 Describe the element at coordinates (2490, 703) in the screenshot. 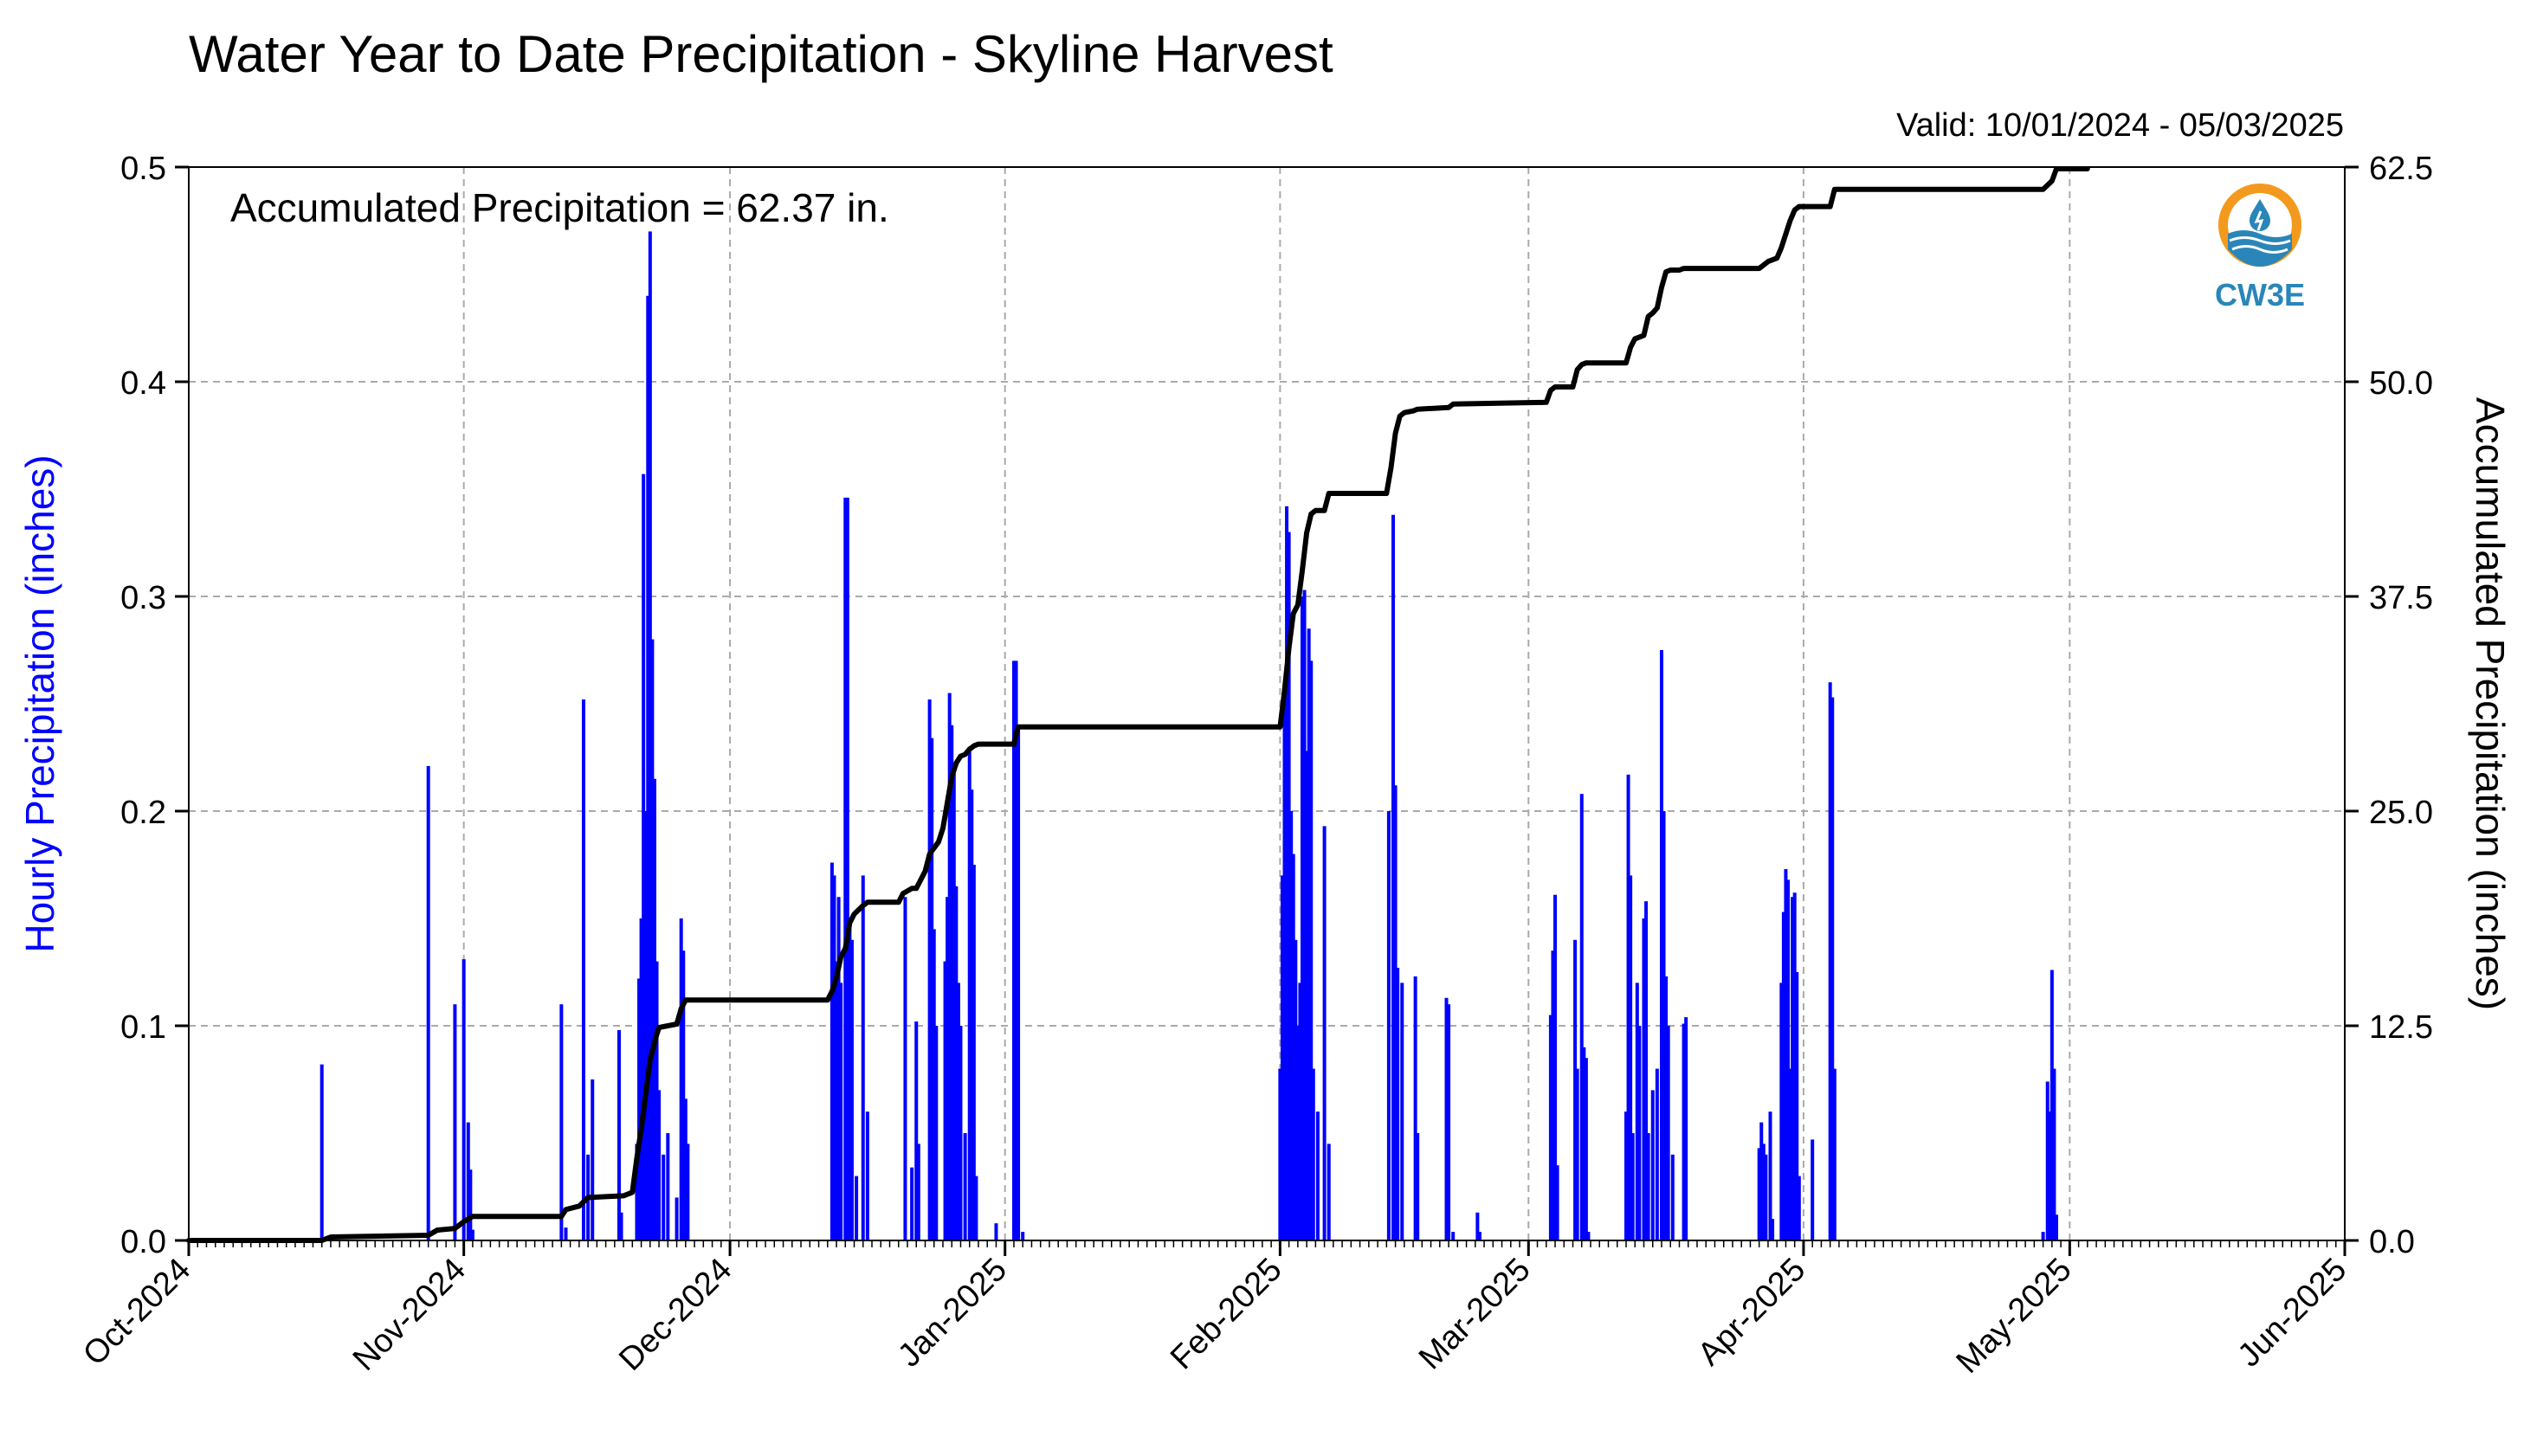

I see `y-axis-right-label: Accumulated Precipitation (inches)` at that location.